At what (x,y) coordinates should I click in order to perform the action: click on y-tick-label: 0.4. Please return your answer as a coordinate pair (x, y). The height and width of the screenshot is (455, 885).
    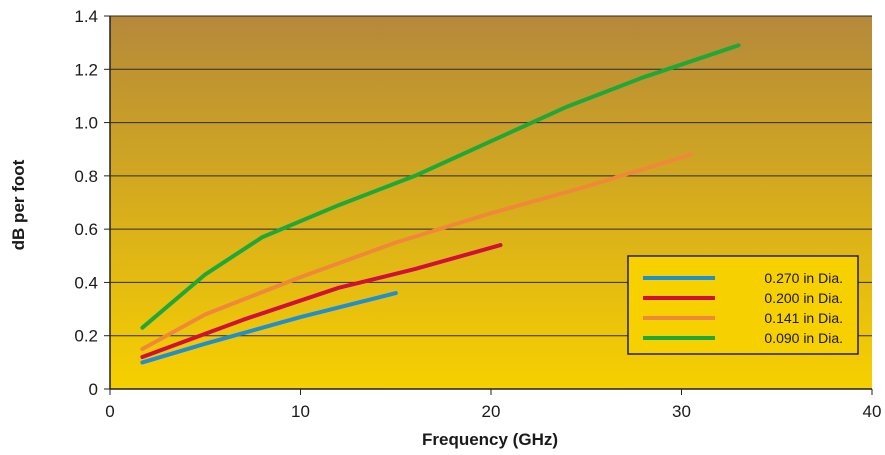
    Looking at the image, I should click on (86, 282).